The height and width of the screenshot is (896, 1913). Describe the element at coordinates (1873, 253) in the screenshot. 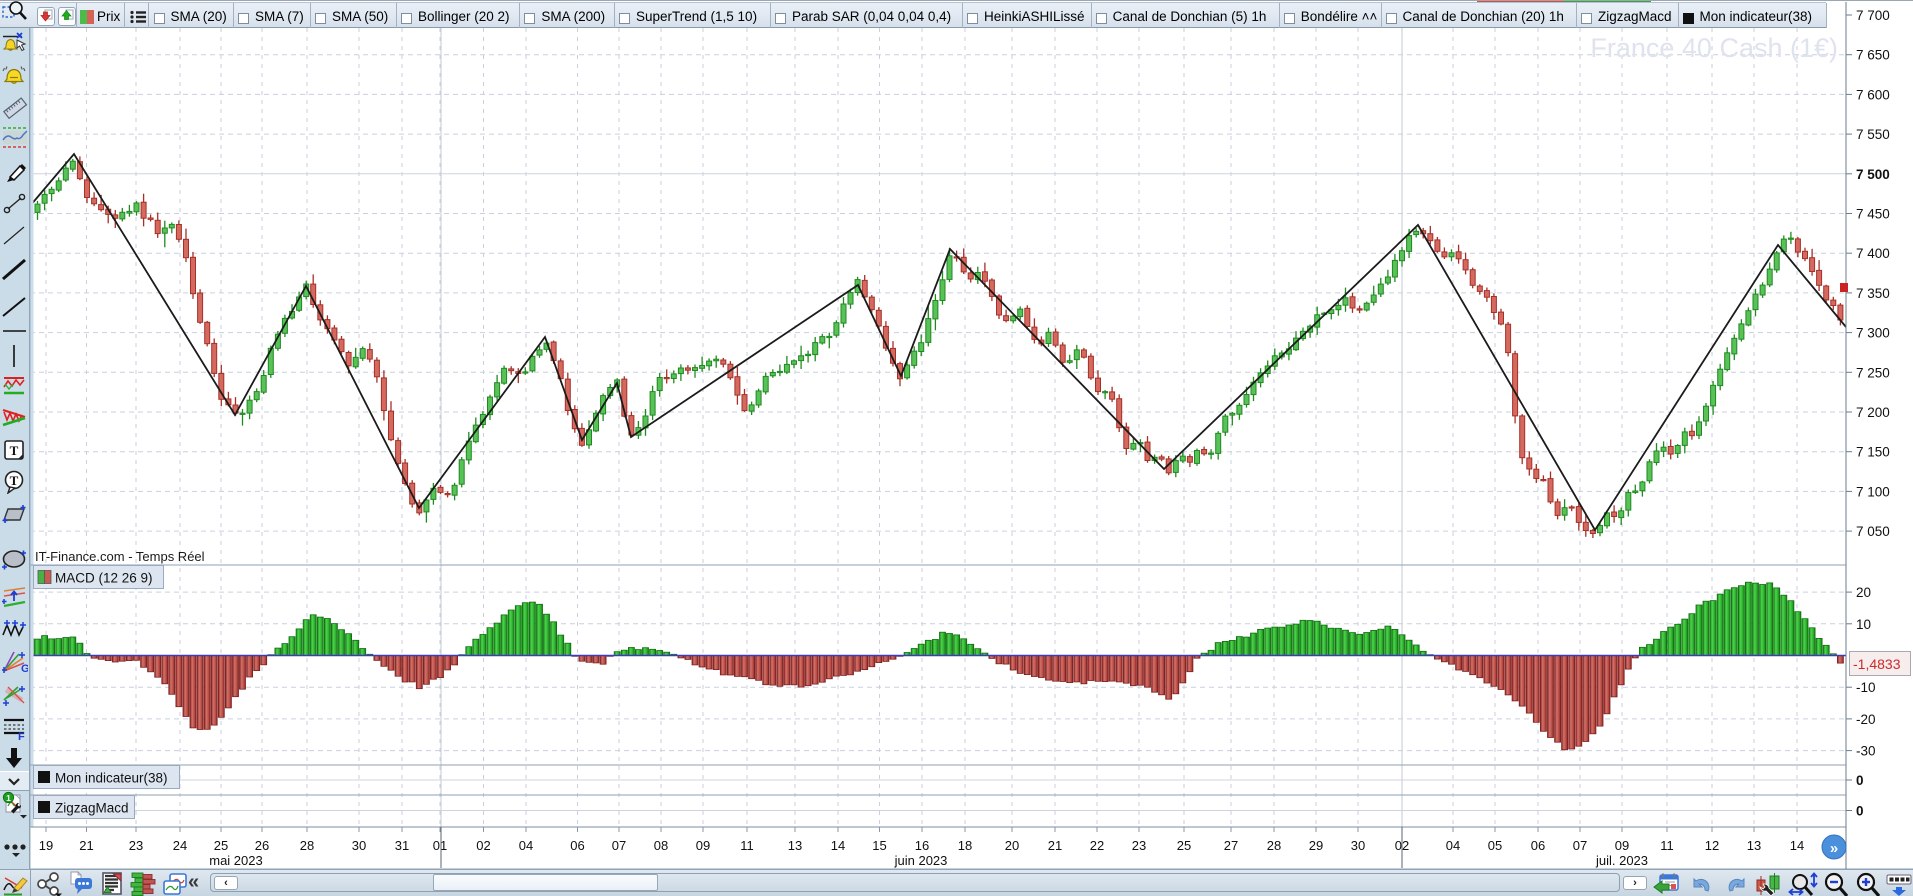

I see `svg-text: 7 400` at that location.